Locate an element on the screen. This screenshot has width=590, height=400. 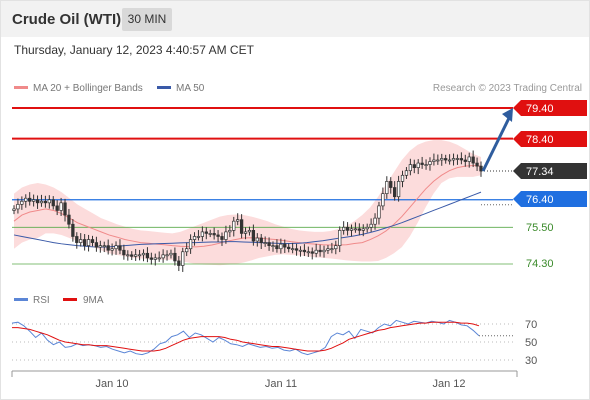
rsi-legend-label: RSI is located at coordinates (41, 300).